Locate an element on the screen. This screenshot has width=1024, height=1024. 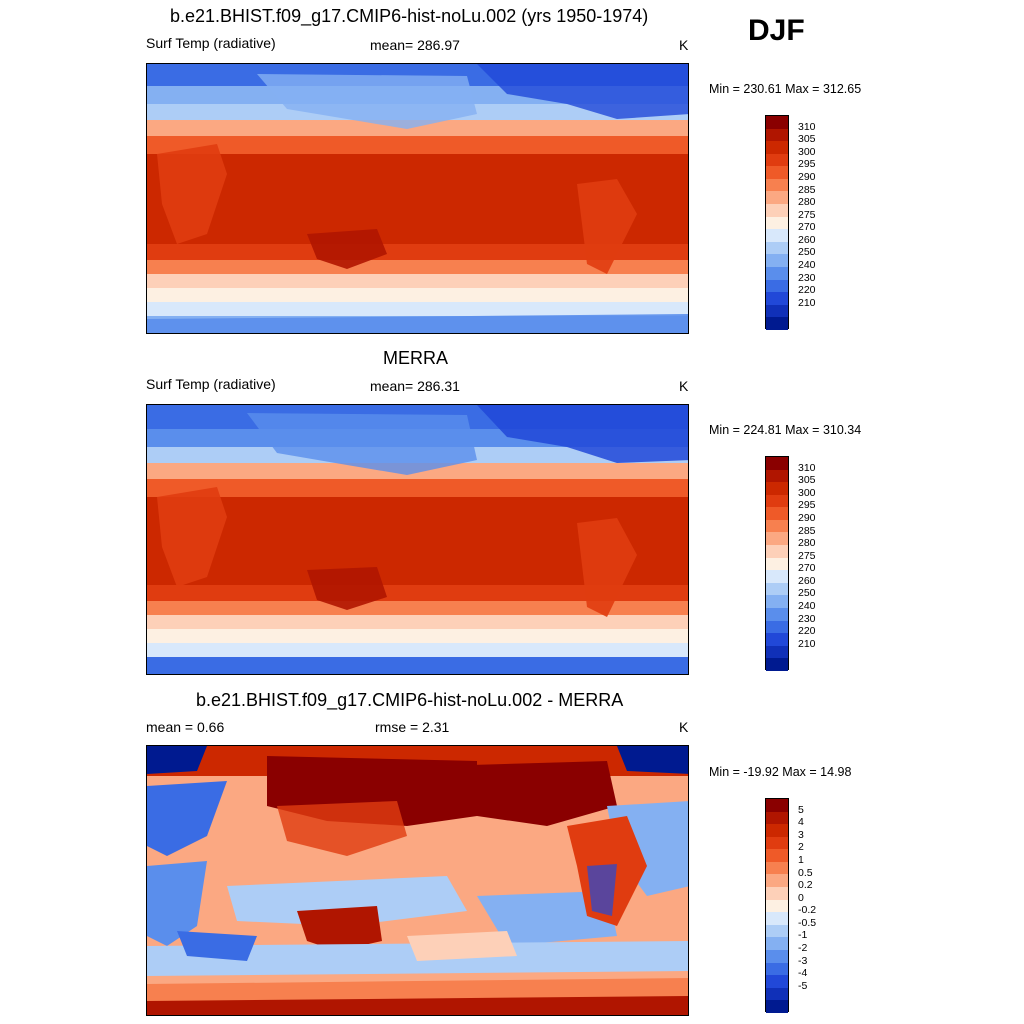
panel-2-colorbar is located at coordinates (777, 563).